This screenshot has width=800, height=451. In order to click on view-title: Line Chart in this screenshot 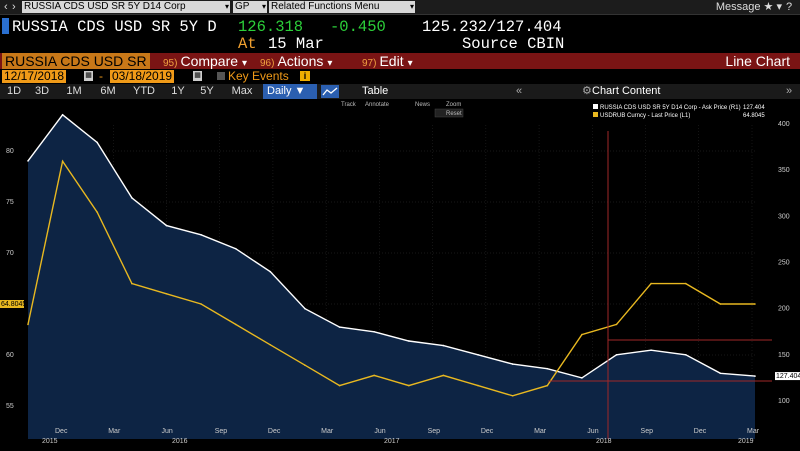, I will do `click(757, 61)`.